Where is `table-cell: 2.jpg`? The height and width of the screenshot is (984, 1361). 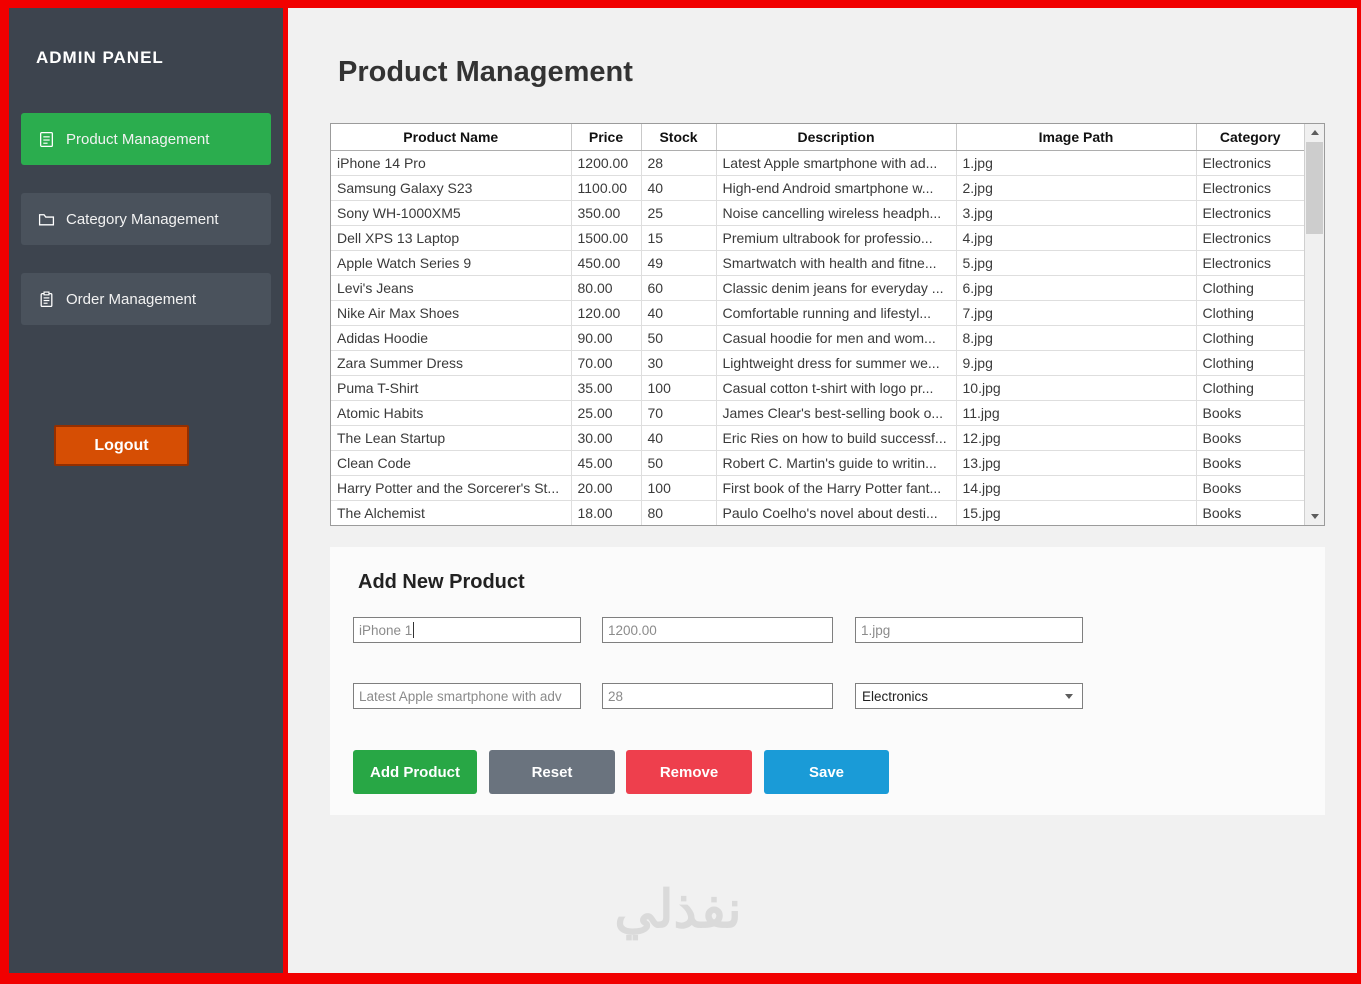
table-cell: 2.jpg is located at coordinates (1076, 188).